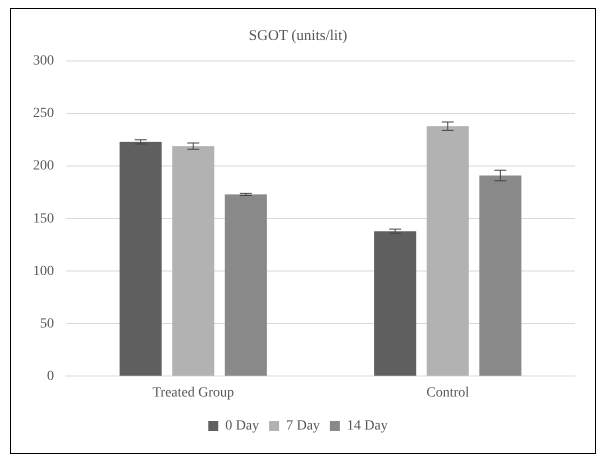 This screenshot has width=611, height=462. Describe the element at coordinates (448, 392) in the screenshot. I see `x-tick-label: Control` at that location.